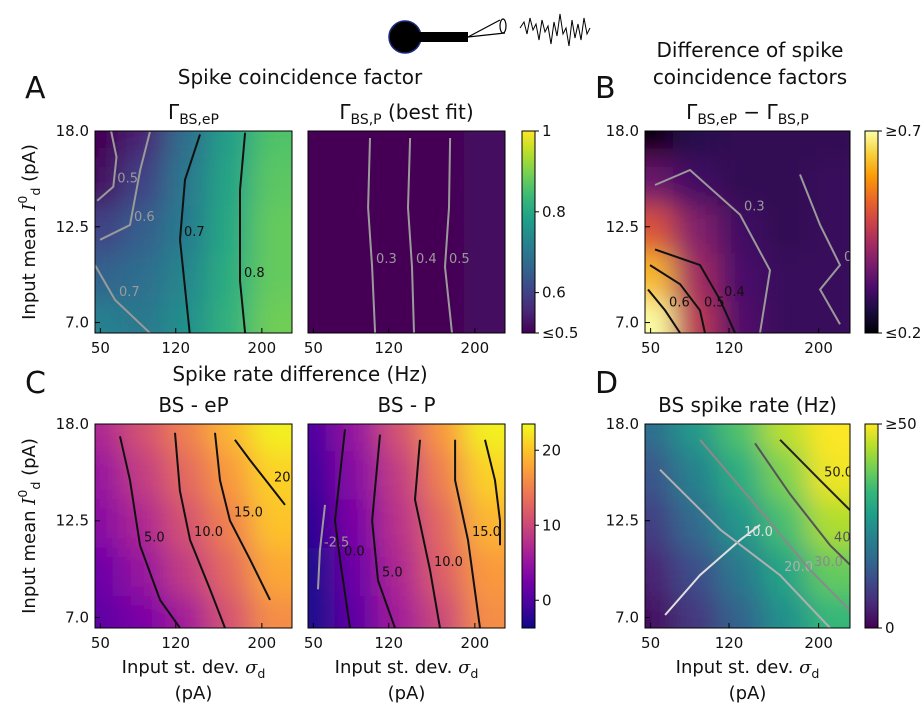  I want to click on panel-title: ΓBS,eP − ΓBS,P, so click(747, 114).